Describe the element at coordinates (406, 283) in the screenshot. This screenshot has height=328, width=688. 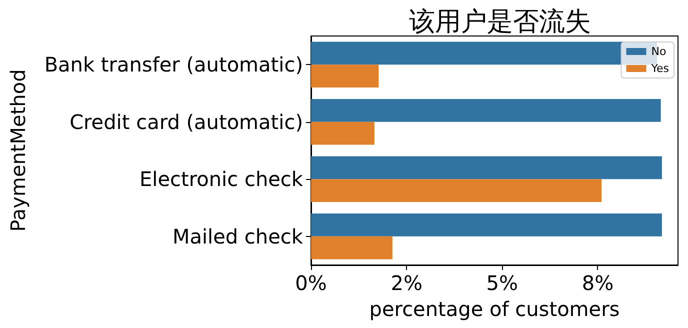
I see `x-tick-label: 2%` at that location.